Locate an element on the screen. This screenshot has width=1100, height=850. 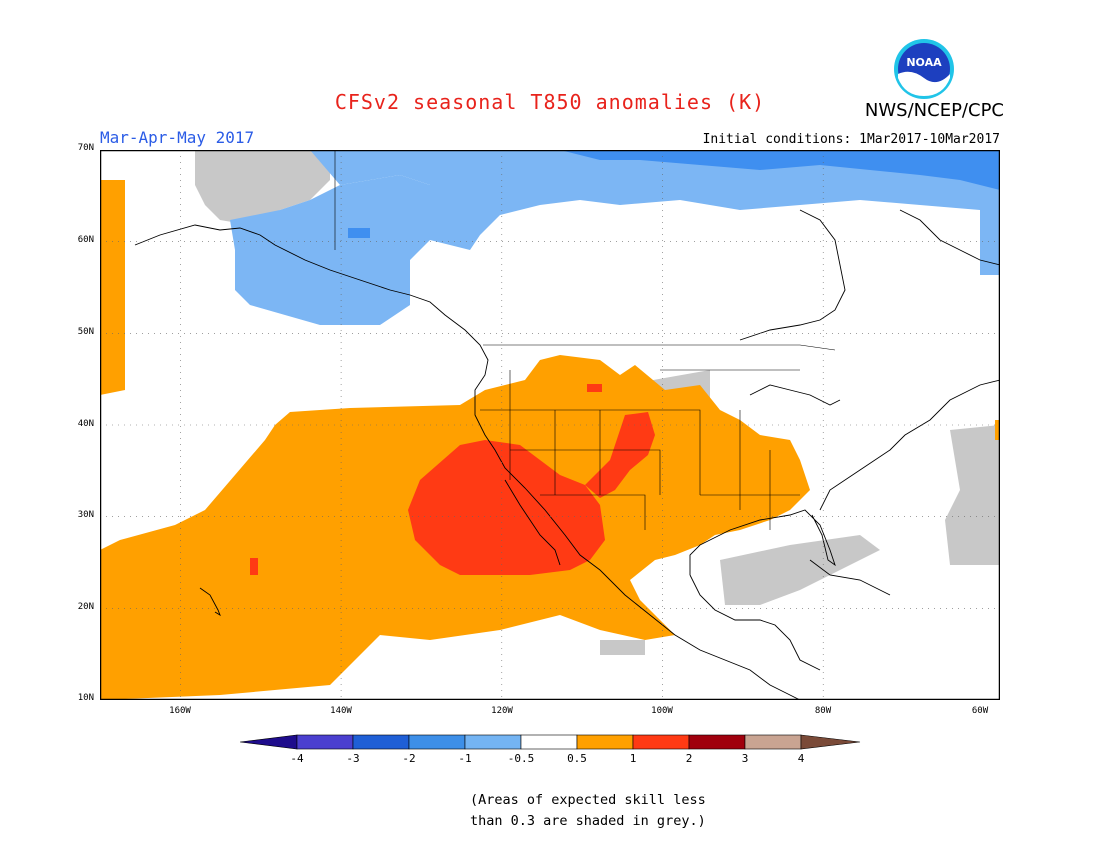
lon-label: 60W is located at coordinates (980, 711).